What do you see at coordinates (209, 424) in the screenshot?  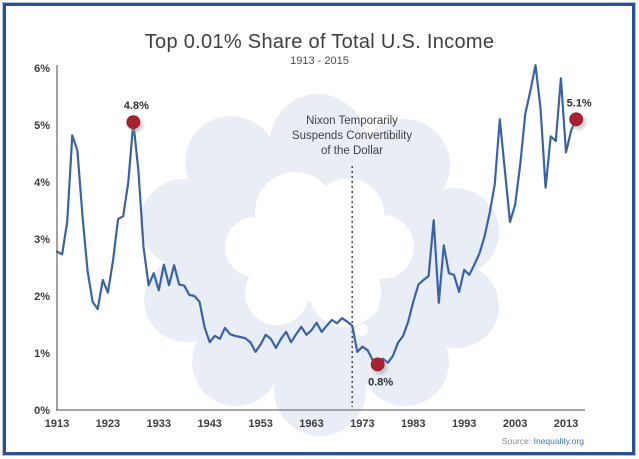 I see `x-tick-label: 1943` at bounding box center [209, 424].